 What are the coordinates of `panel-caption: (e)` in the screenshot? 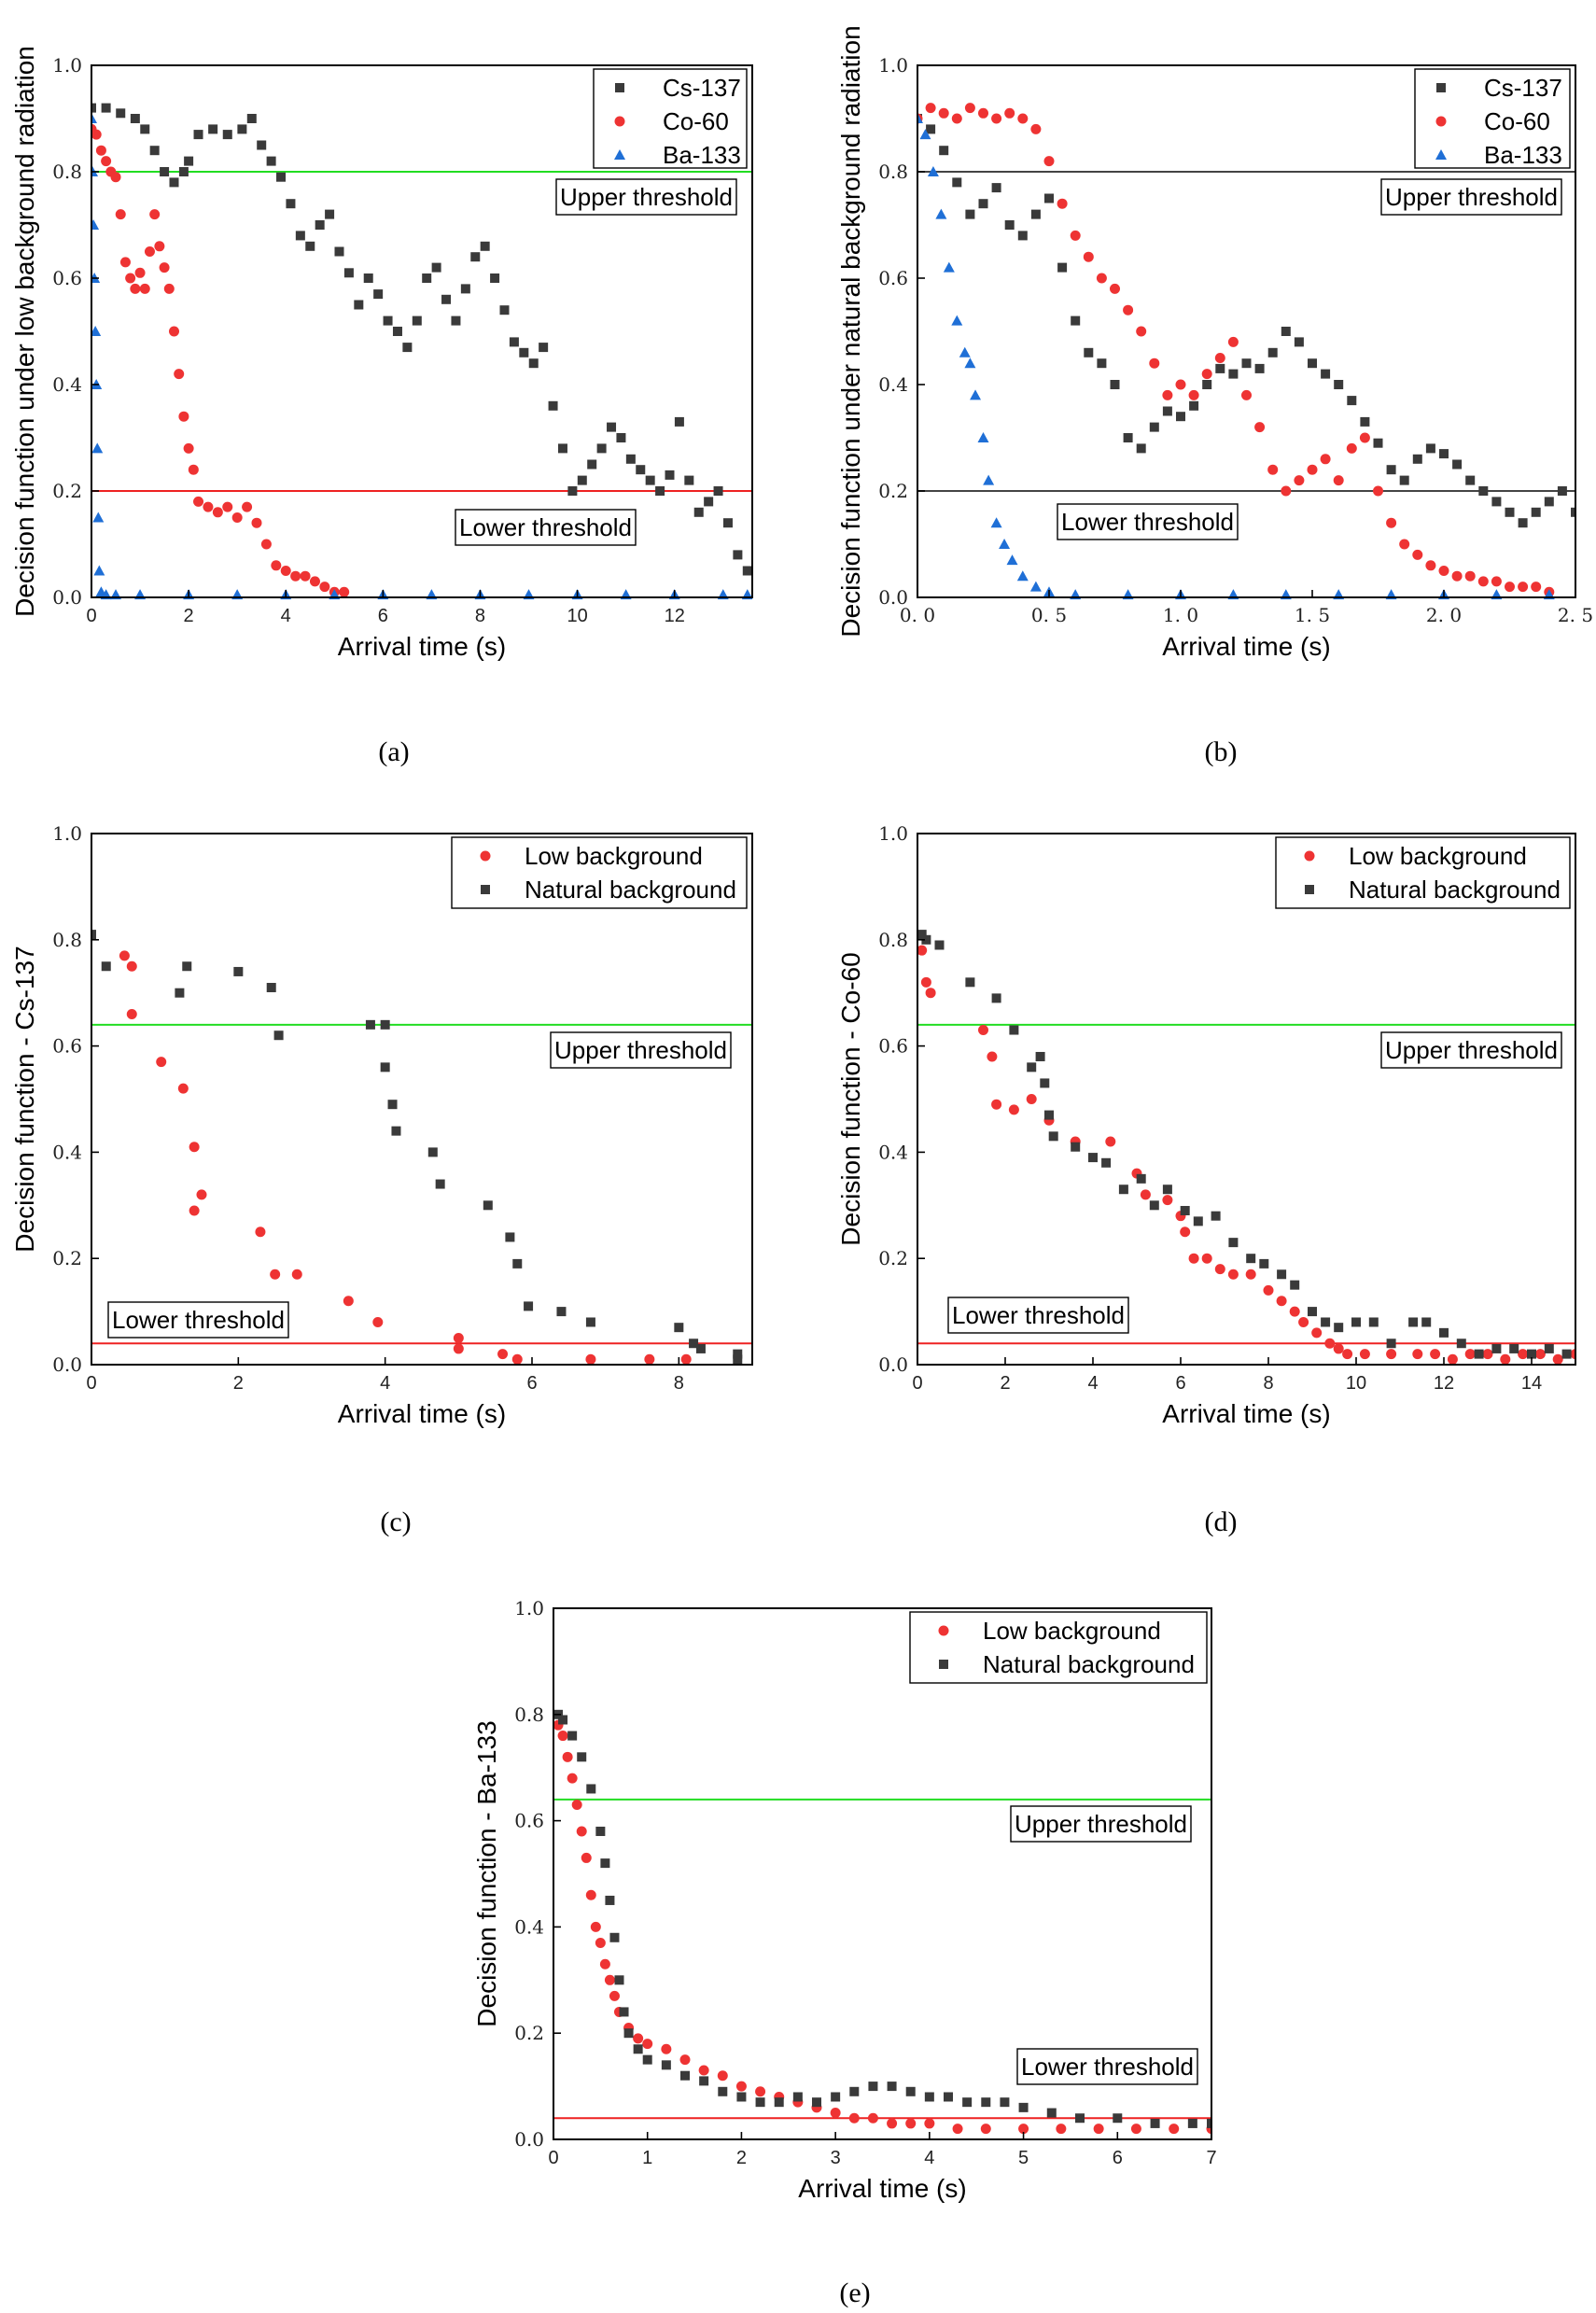 It's located at (854, 2293).